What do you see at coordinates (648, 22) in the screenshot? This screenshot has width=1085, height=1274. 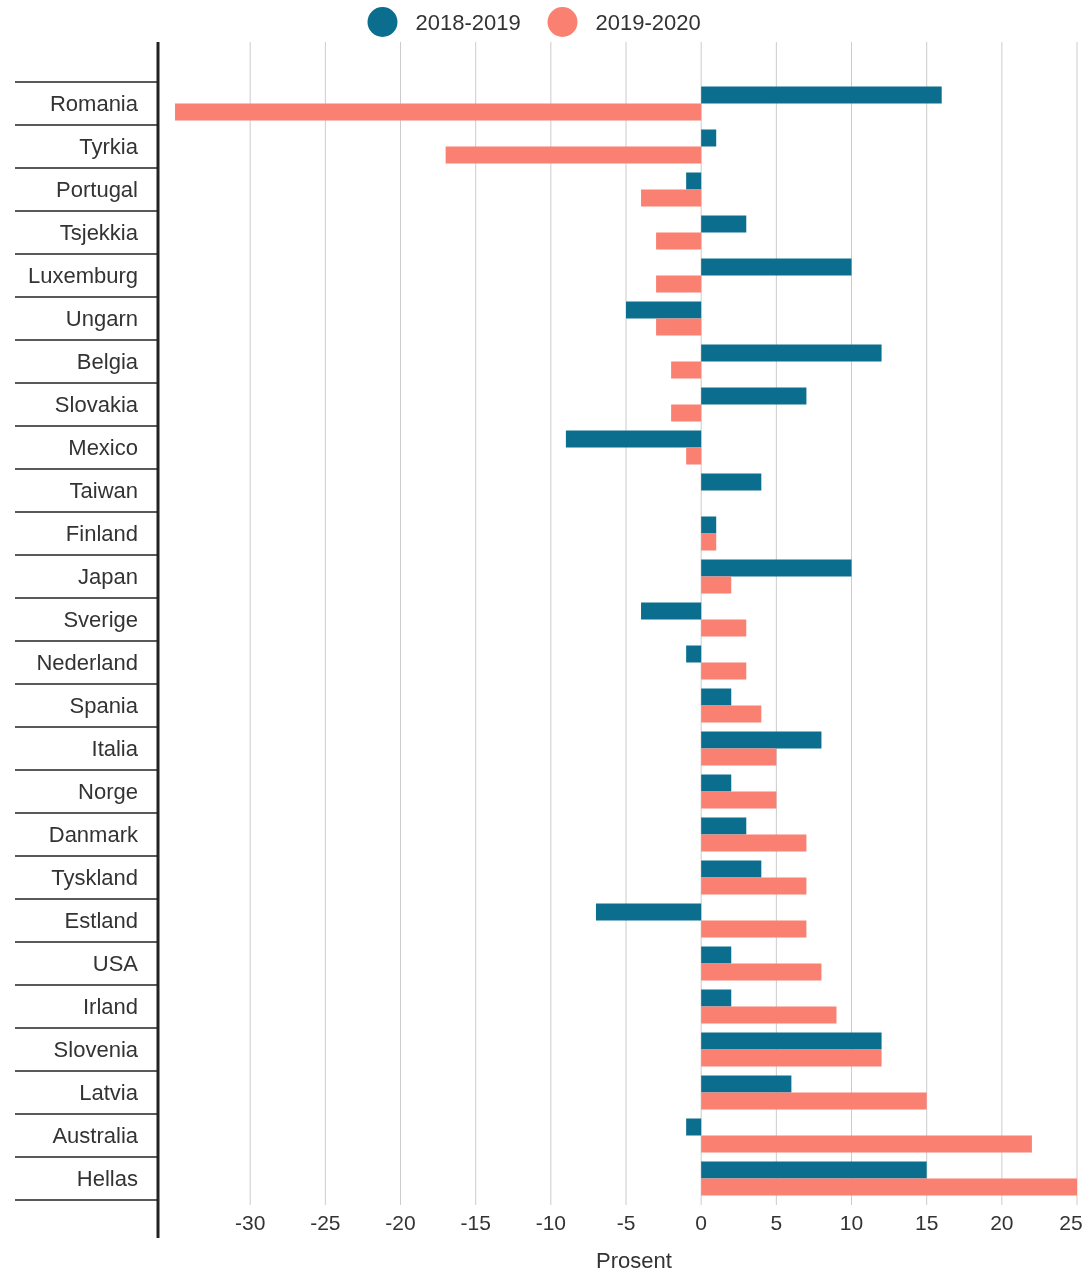 I see `legend-label: 2019-2020` at bounding box center [648, 22].